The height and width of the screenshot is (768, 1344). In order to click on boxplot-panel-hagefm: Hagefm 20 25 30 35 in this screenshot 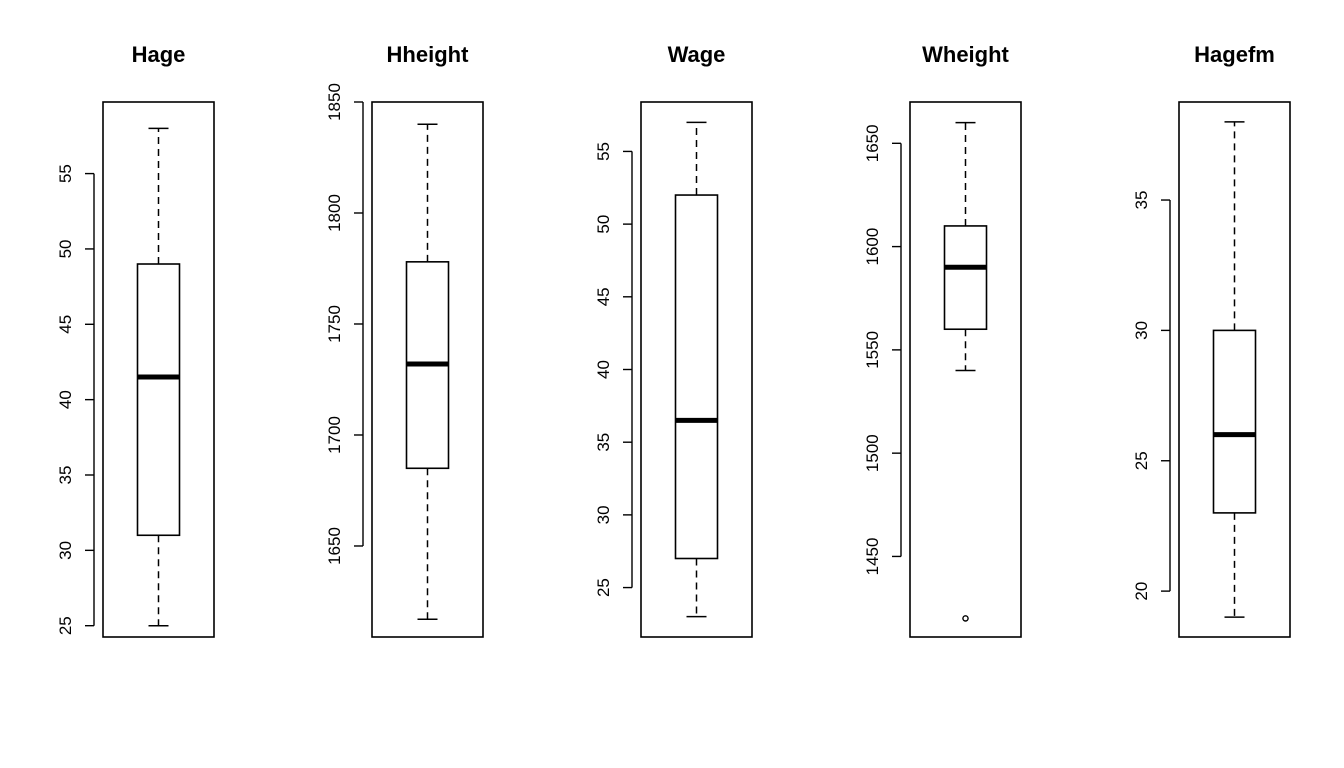, I will do `click(1211, 340)`.